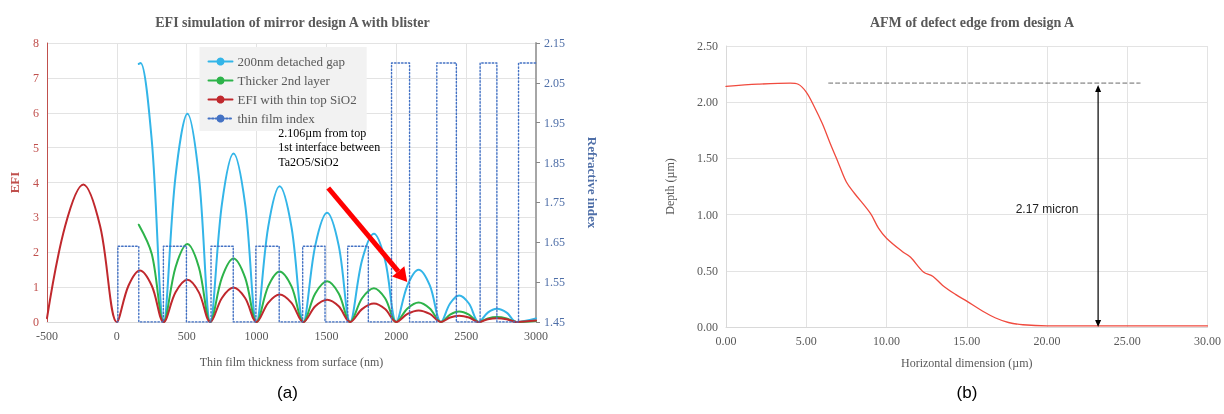 The width and height of the screenshot is (1224, 414). I want to click on y-tick-label: 0, so click(36, 322).